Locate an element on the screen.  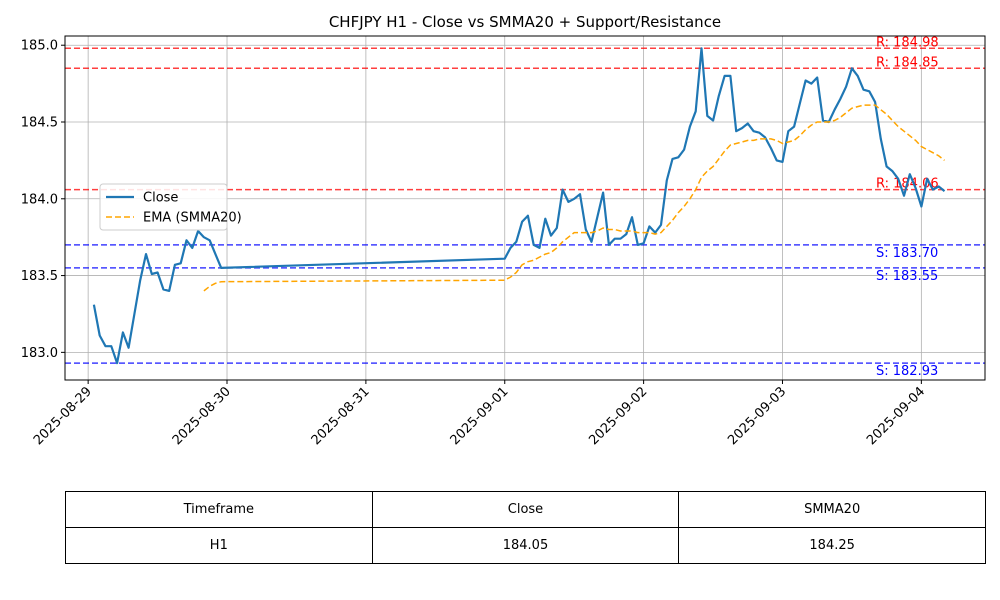
x-tick-label: 2025-08-30 is located at coordinates (202, 416).